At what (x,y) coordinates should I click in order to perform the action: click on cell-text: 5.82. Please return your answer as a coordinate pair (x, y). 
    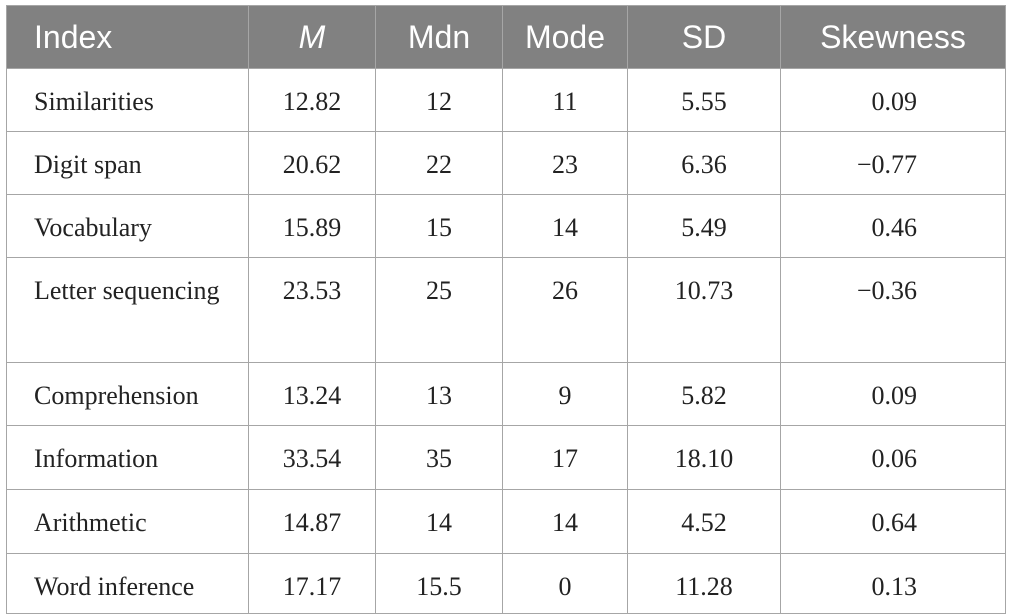
    Looking at the image, I should click on (704, 395).